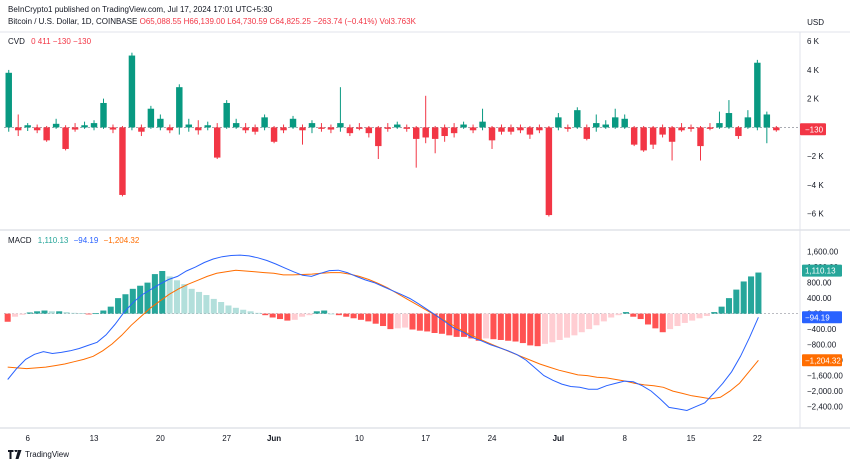 The width and height of the screenshot is (850, 464). What do you see at coordinates (204, 21) in the screenshot?
I see `high-value: H66,139.00` at bounding box center [204, 21].